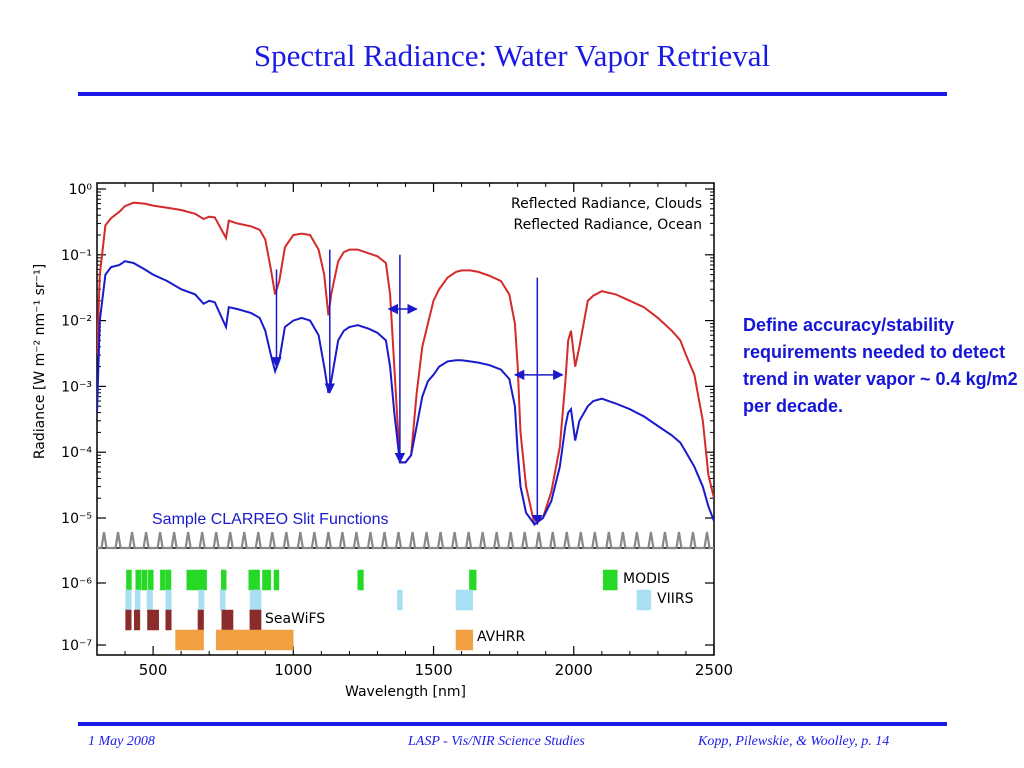  Describe the element at coordinates (40, 361) in the screenshot. I see `y-axis-label: Radiance [W m⁻² nm⁻¹ sr⁻¹]` at that location.